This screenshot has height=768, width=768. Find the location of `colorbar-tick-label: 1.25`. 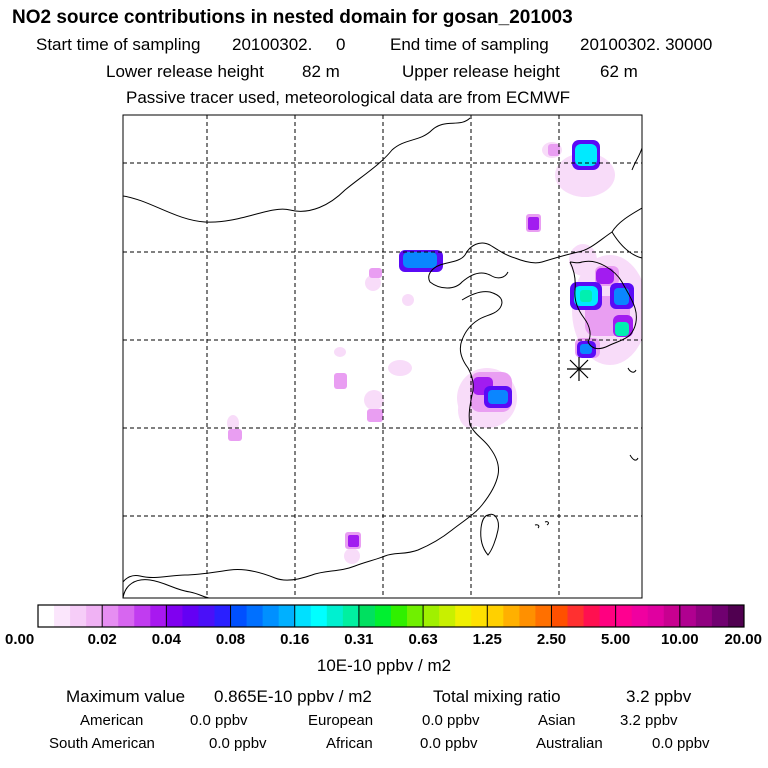

colorbar-tick-label: 1.25 is located at coordinates (487, 639).